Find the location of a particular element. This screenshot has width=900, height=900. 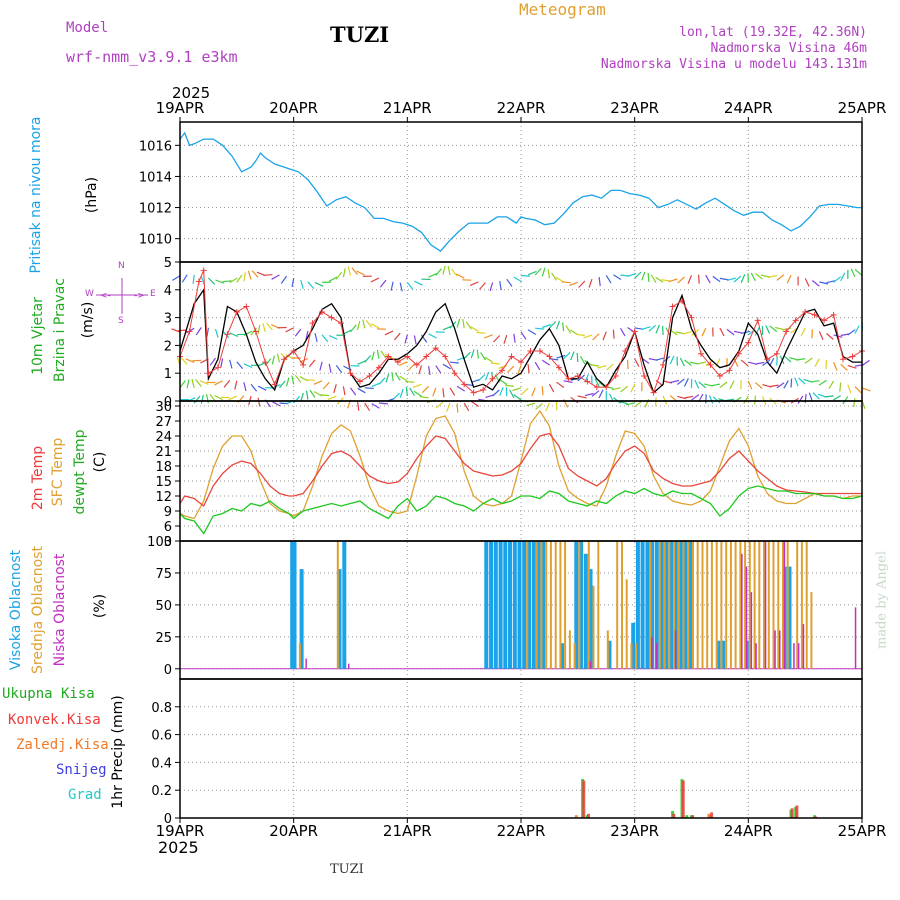

y-tick-label: 0.2 is located at coordinates (161, 791).